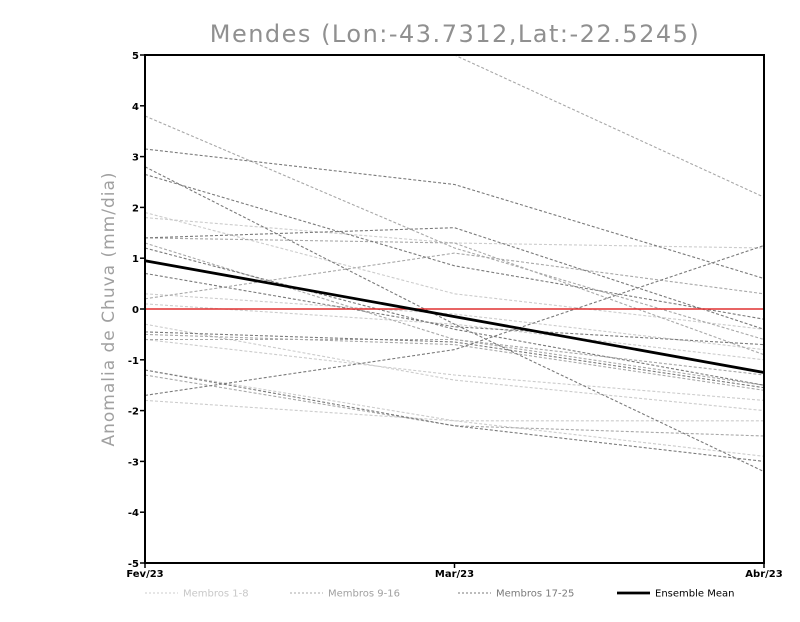 The height and width of the screenshot is (622, 800). Describe the element at coordinates (364, 594) in the screenshot. I see `legend-label: Membros 9-16` at that location.